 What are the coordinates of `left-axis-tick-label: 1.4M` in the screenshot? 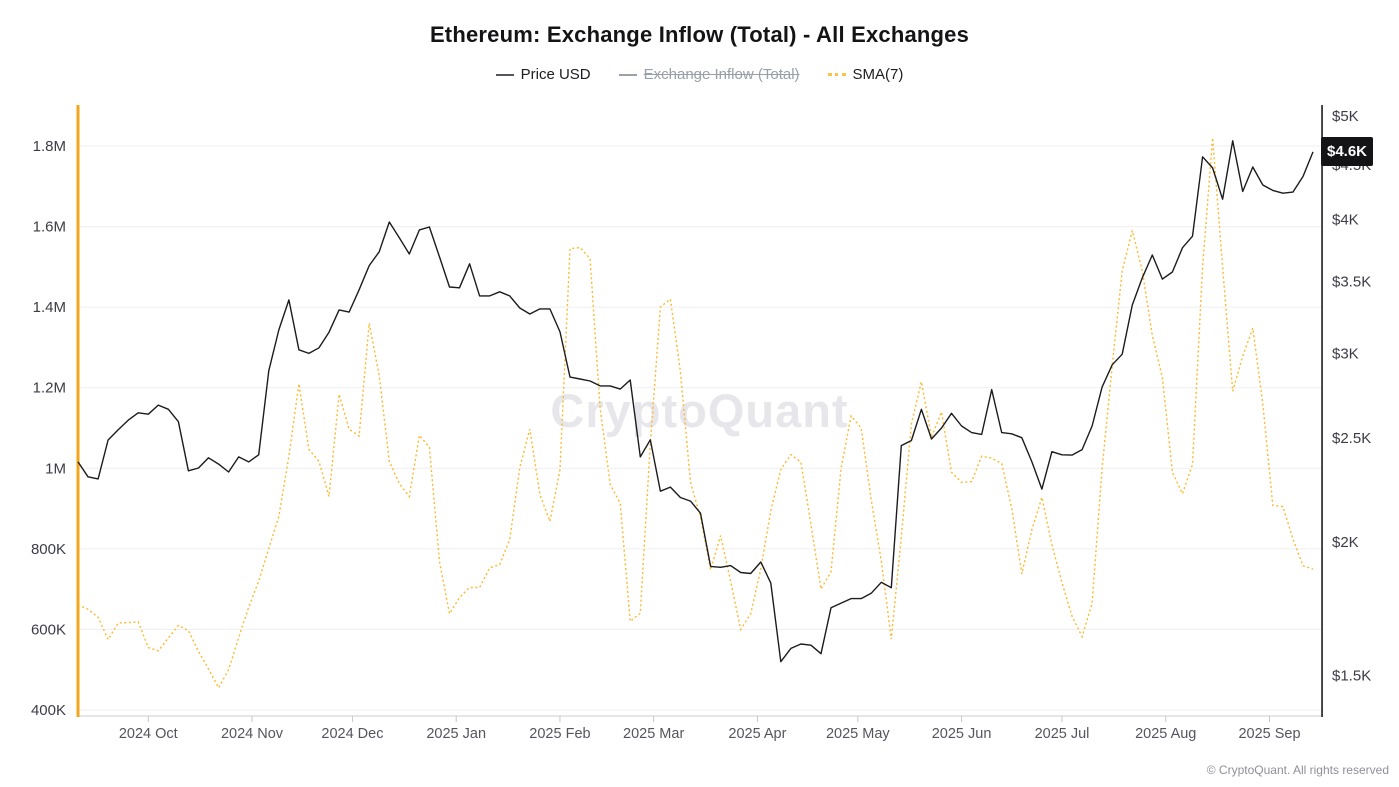 It's located at (49, 307).